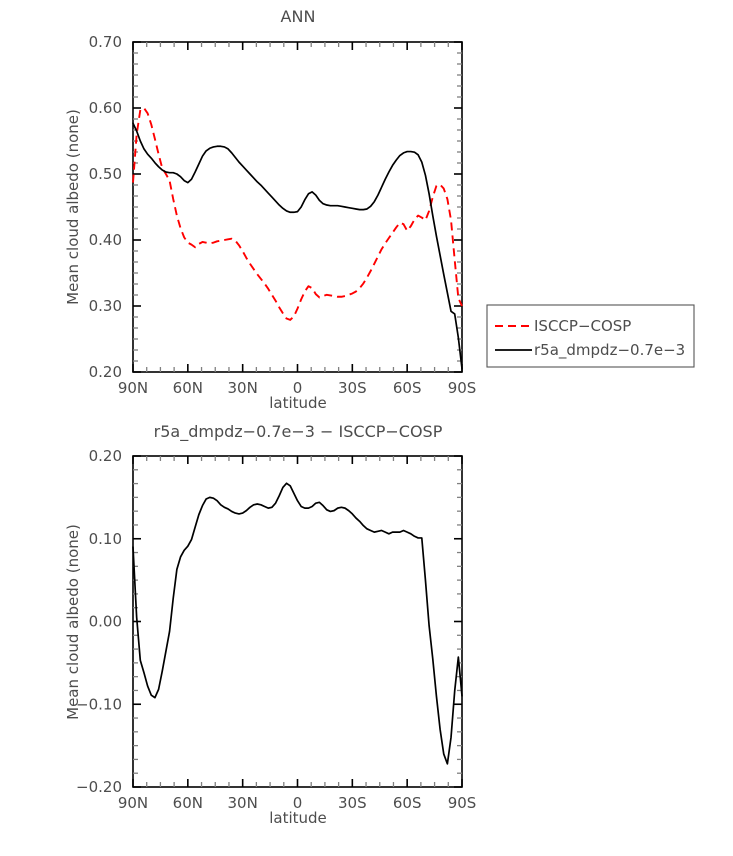 The image size is (733, 856). What do you see at coordinates (298, 403) in the screenshot?
I see `top-panel-x-axis-title: latitude` at bounding box center [298, 403].